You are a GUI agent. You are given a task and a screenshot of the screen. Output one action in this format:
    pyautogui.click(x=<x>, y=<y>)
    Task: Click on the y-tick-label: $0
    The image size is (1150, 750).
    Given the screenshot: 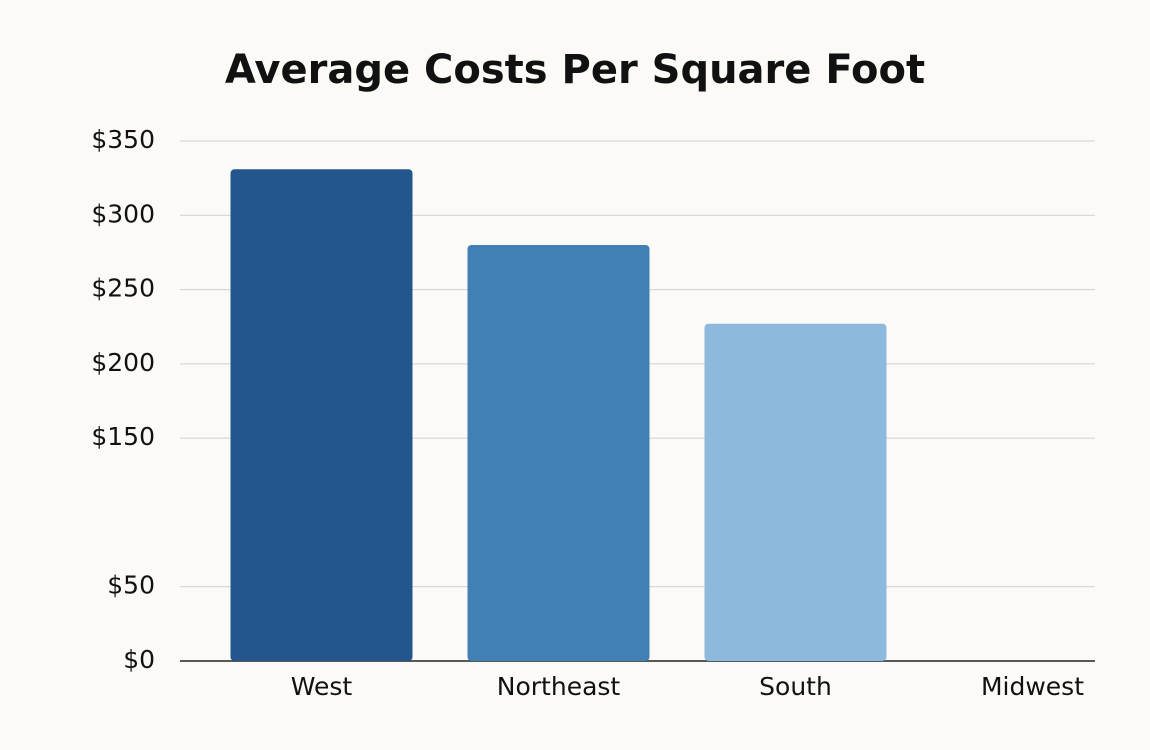 What is the action you would take?
    pyautogui.click(x=139, y=659)
    